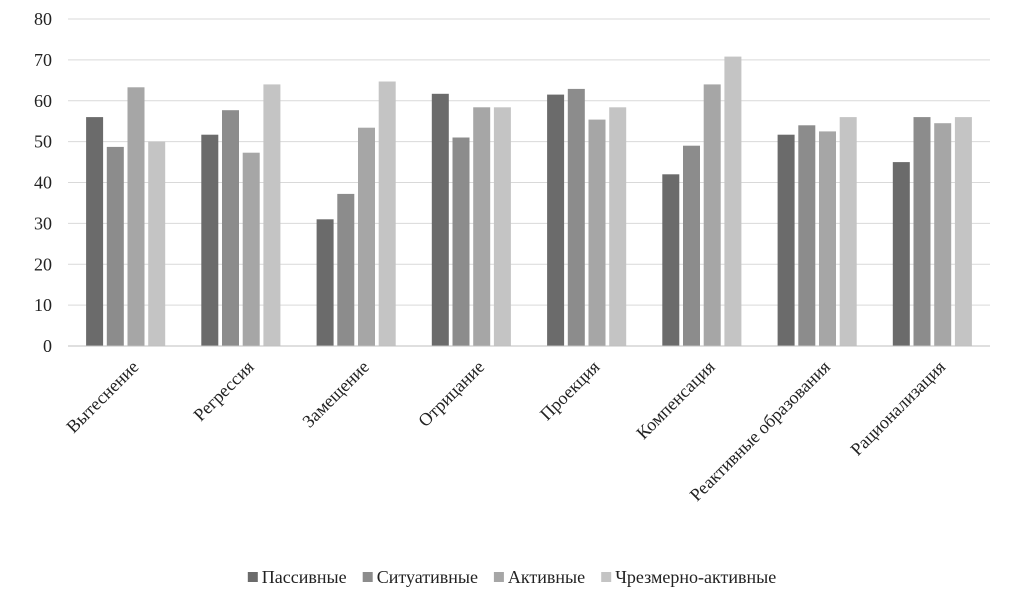  Describe the element at coordinates (570, 391) in the screenshot. I see `x-category-label: Проекция` at that location.